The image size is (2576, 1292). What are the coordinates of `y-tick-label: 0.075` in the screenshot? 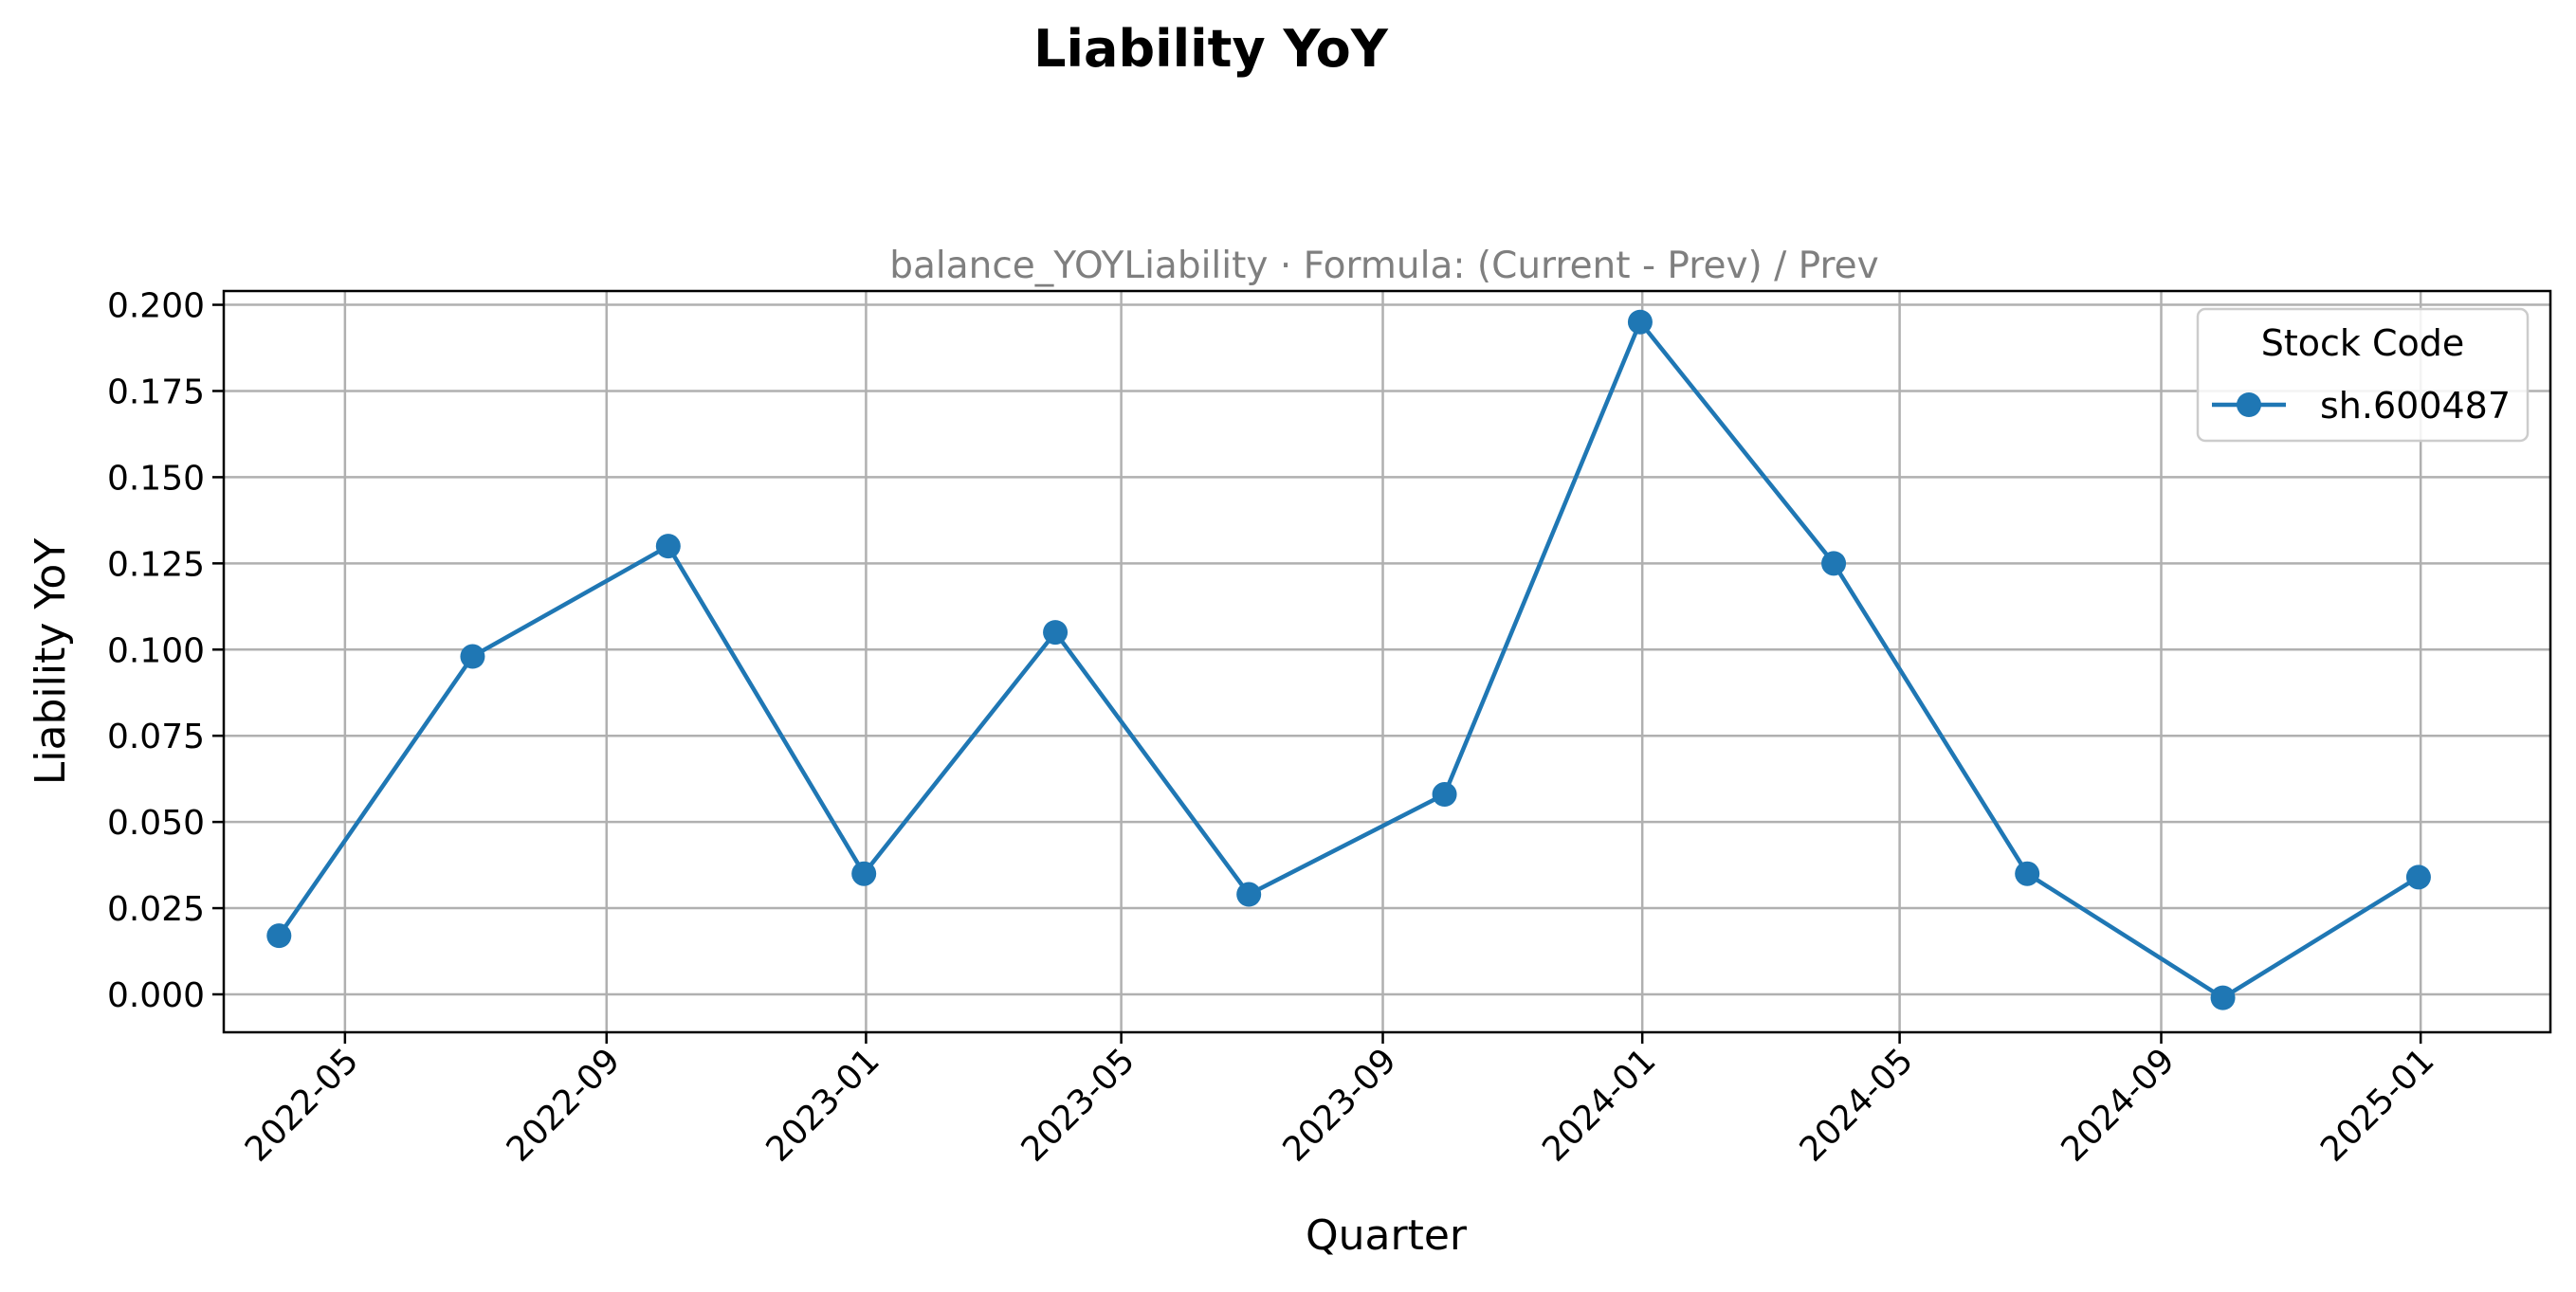 It's located at (156, 737).